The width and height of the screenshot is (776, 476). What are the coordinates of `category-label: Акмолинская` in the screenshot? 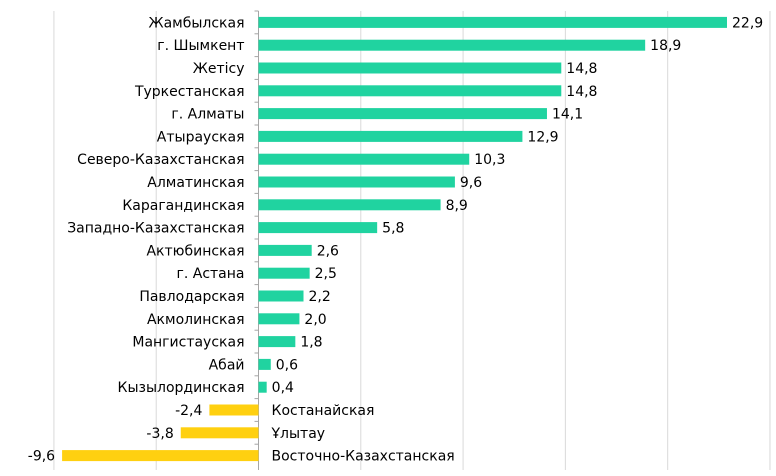 It's located at (196, 320).